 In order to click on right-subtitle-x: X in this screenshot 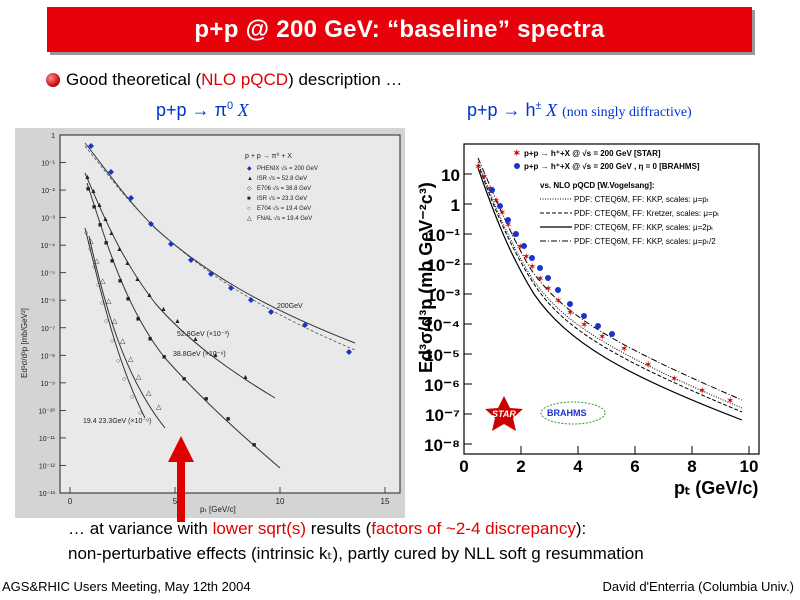, I will do `click(549, 110)`.